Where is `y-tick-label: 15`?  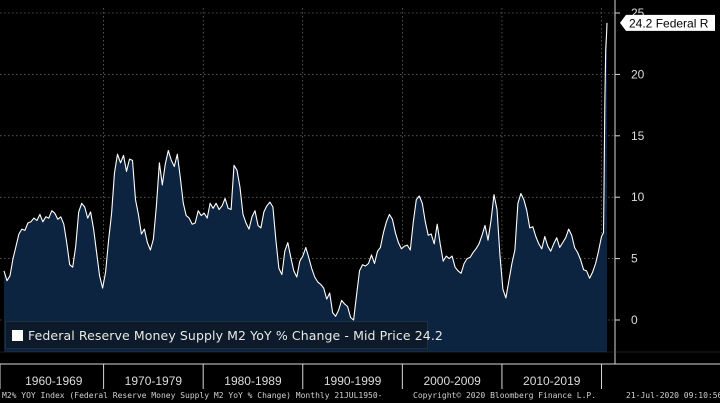
y-tick-label: 15 is located at coordinates (638, 136).